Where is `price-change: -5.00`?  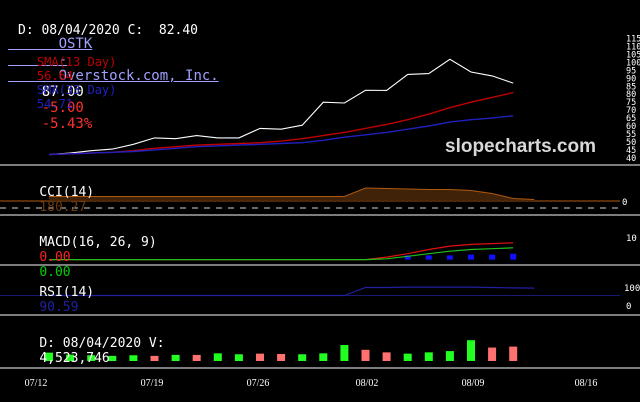 price-change: -5.00 is located at coordinates (62, 108).